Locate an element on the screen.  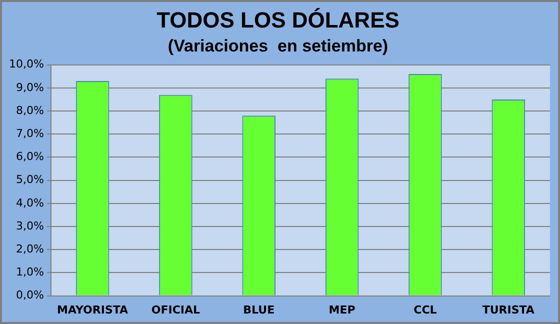
y-tick-label: 7,0% is located at coordinates (30, 133).